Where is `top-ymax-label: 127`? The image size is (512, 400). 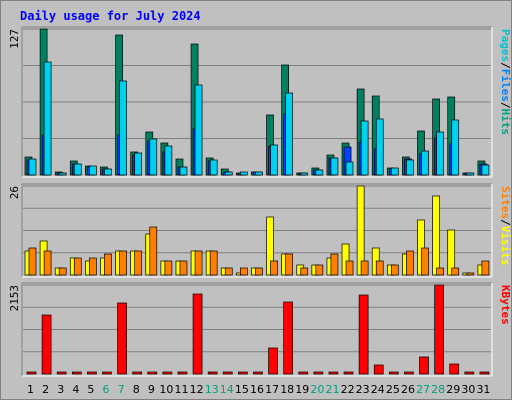
top-ymax-label: 127 is located at coordinates (14, 39).